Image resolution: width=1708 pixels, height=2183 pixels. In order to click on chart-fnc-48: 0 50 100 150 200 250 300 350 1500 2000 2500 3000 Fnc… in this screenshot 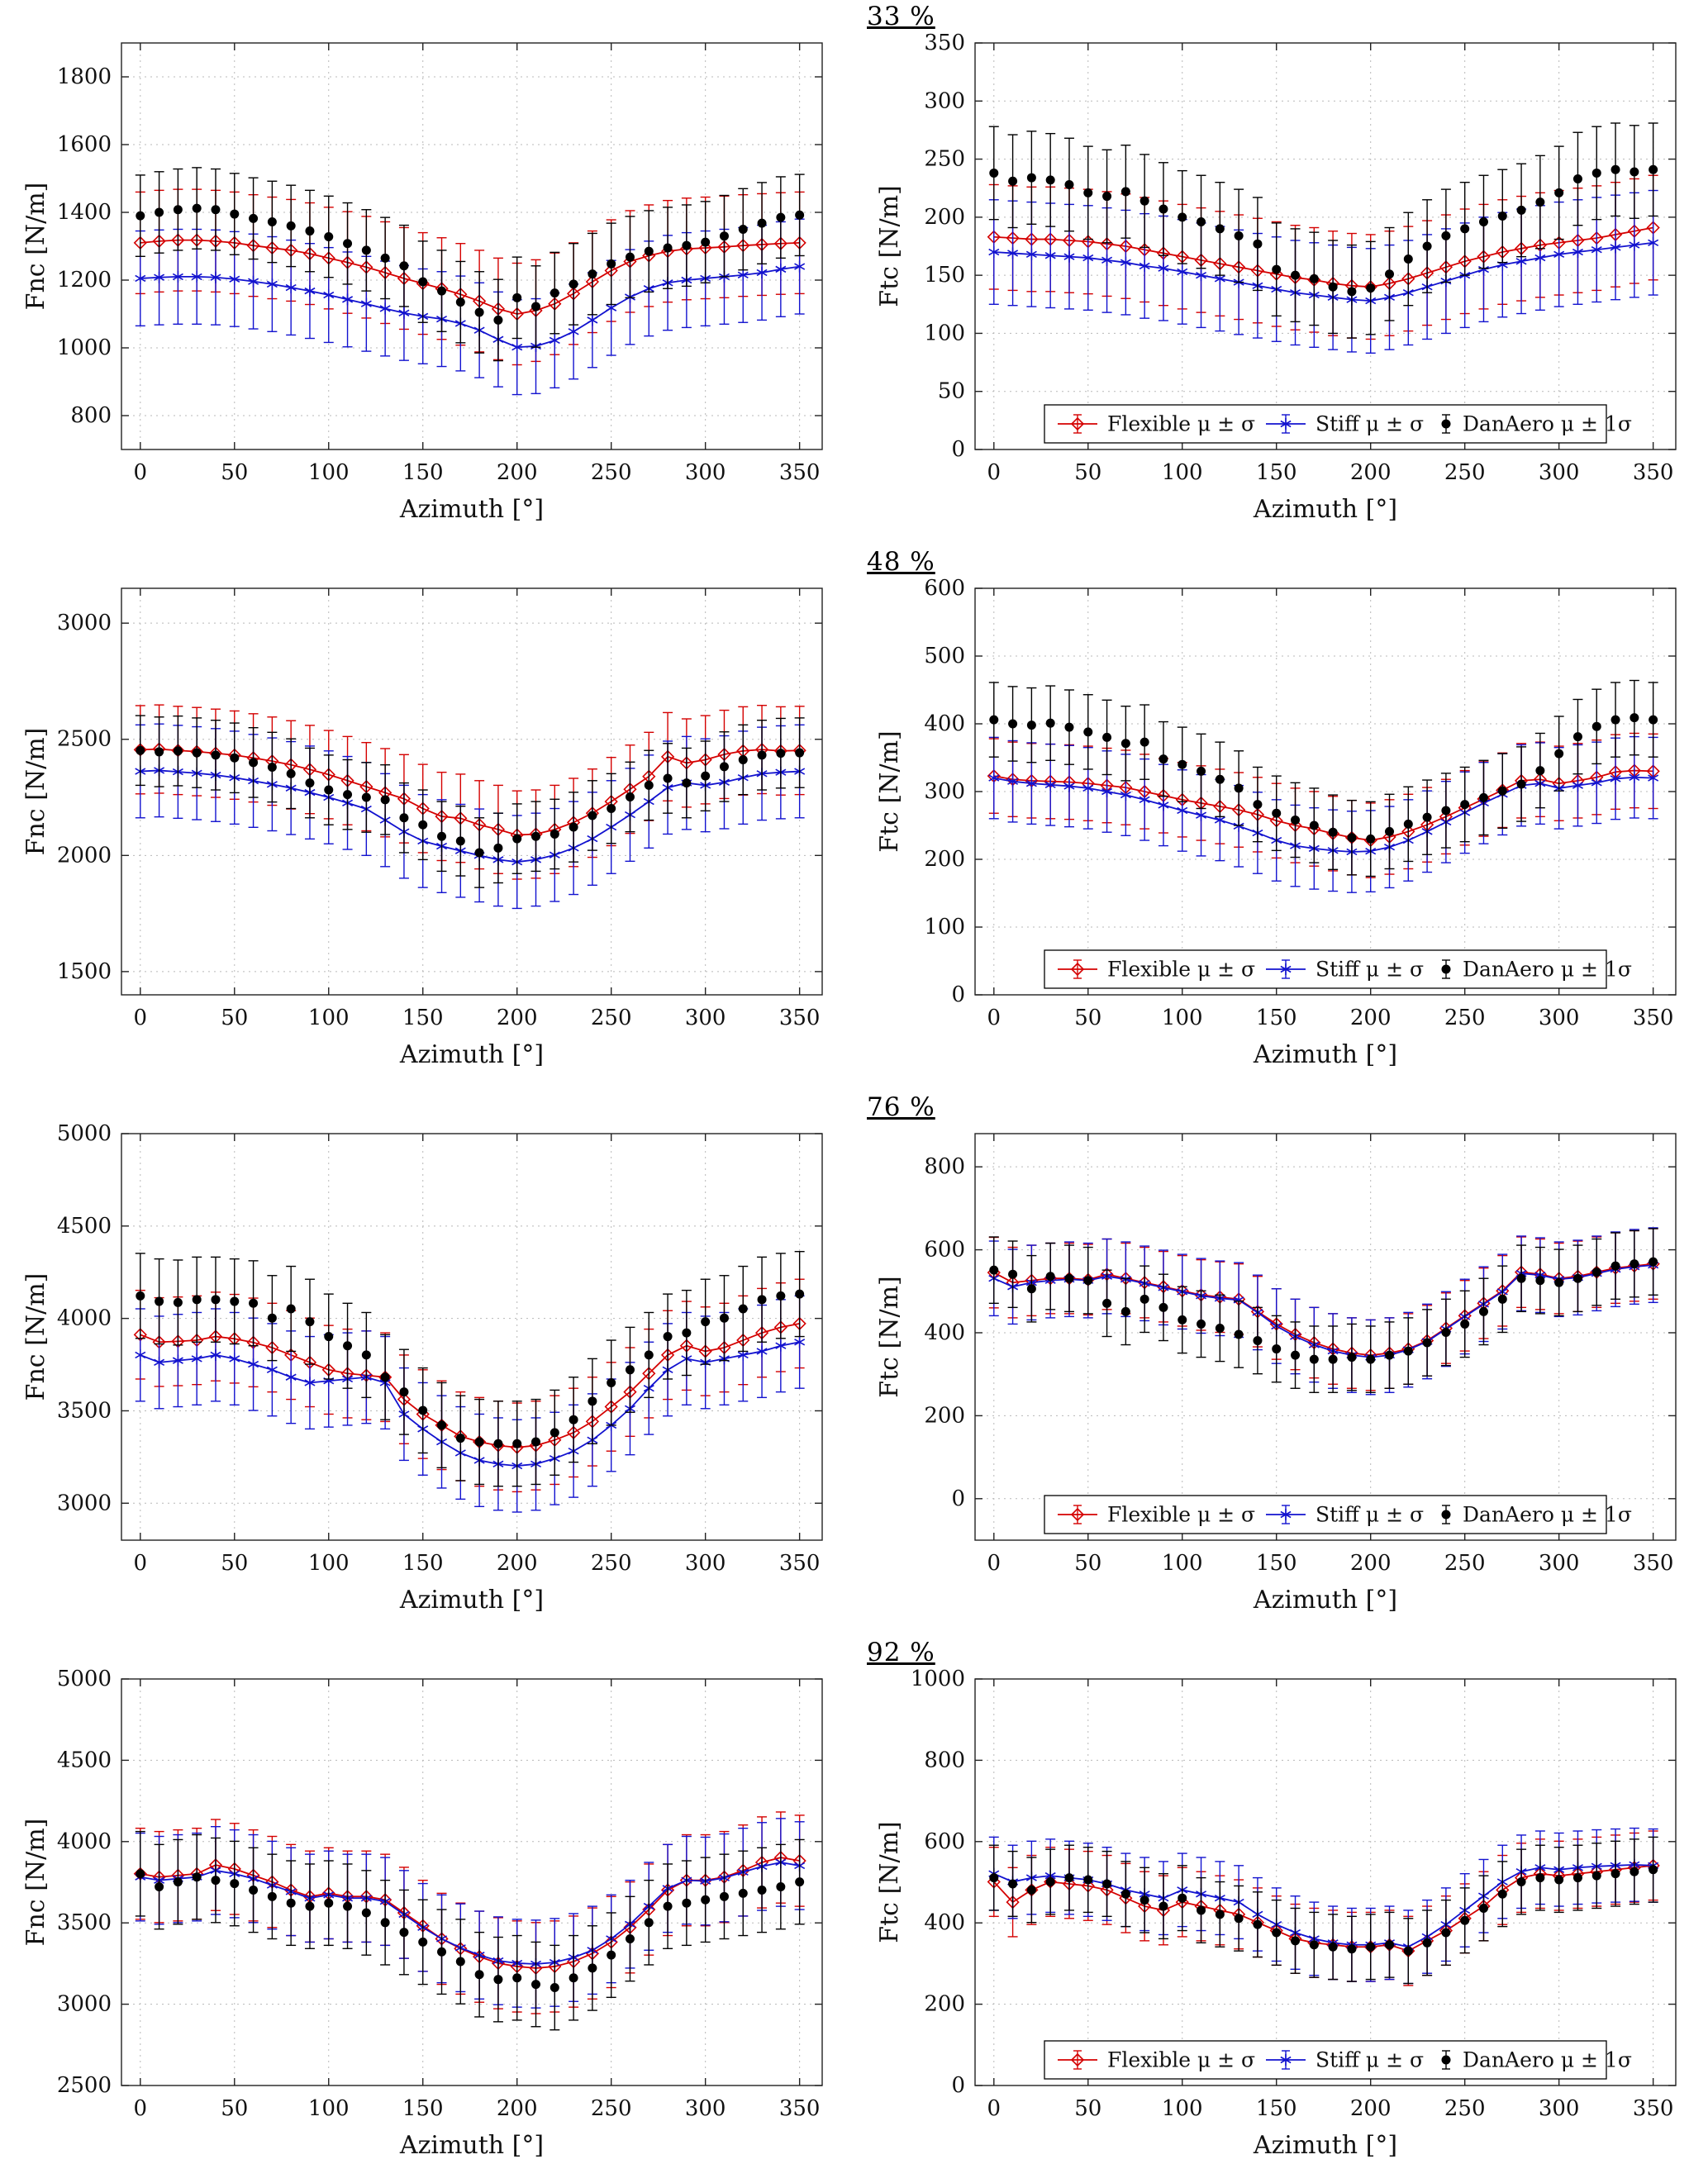, I will do `click(422, 828)`.